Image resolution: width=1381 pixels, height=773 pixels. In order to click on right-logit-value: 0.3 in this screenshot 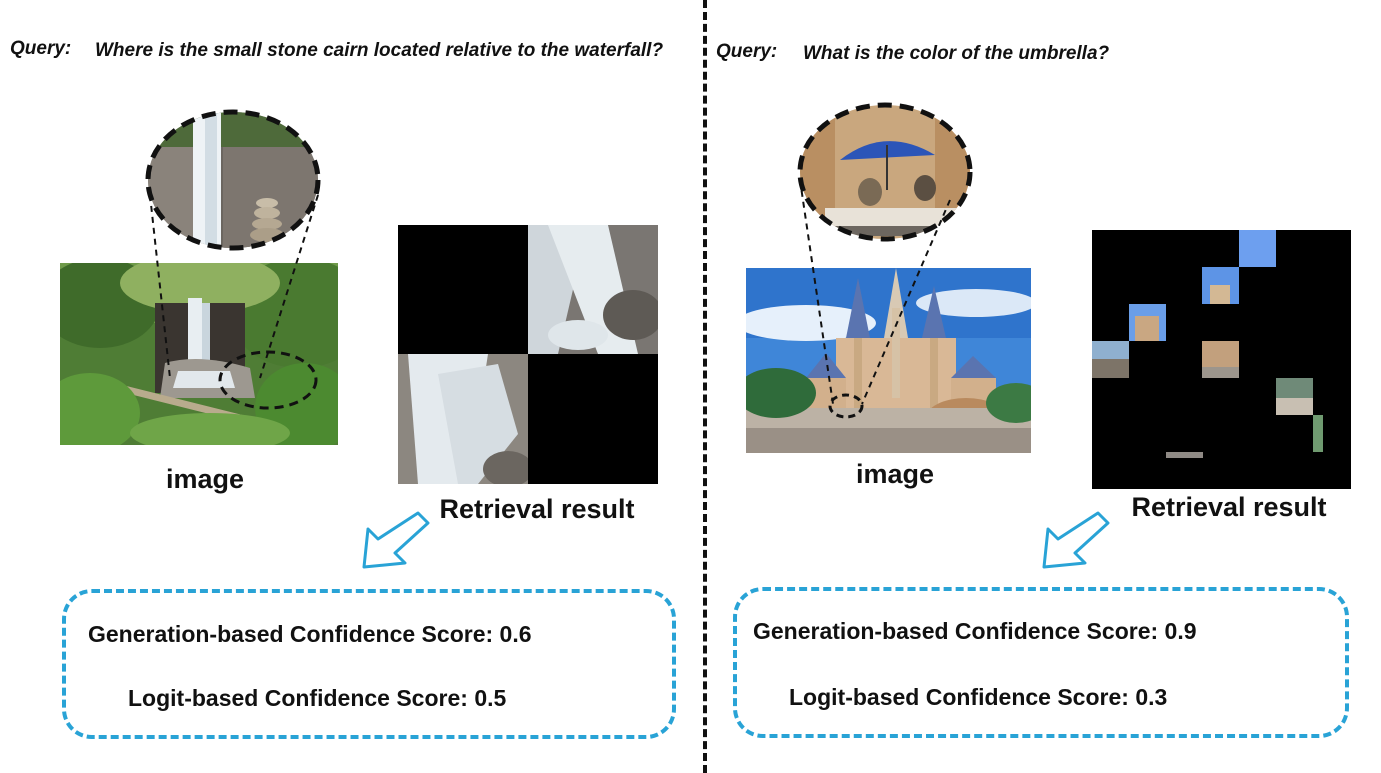, I will do `click(1151, 697)`.